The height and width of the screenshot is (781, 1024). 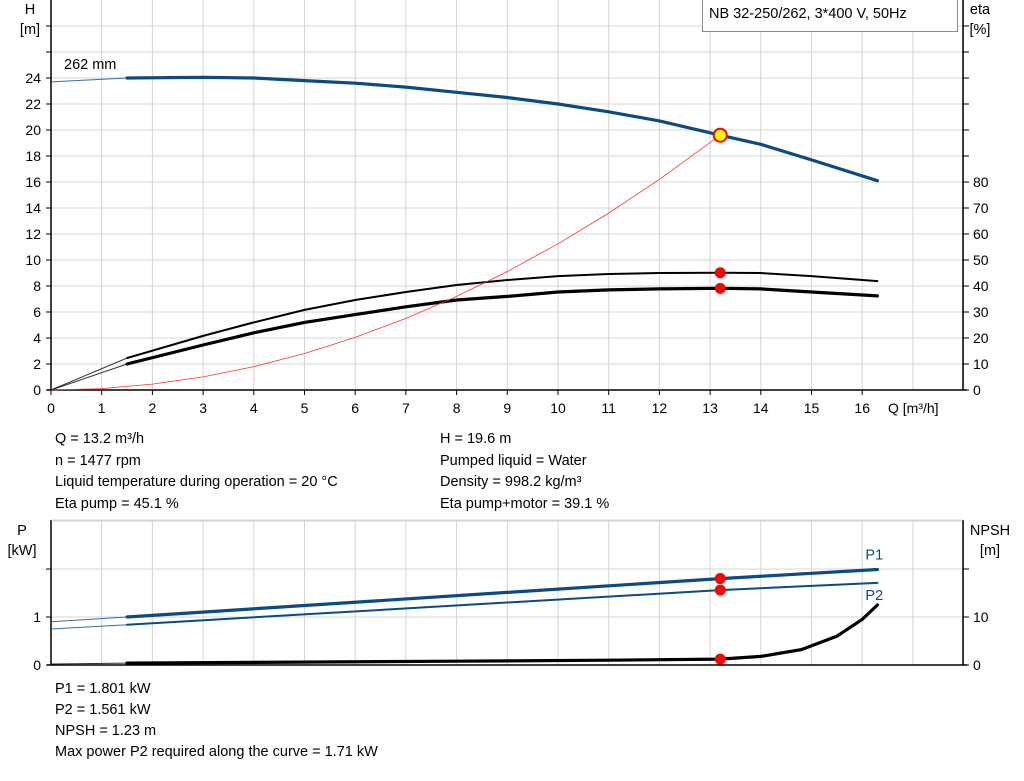 I want to click on y-tick-label-left: 24, so click(x=33, y=78).